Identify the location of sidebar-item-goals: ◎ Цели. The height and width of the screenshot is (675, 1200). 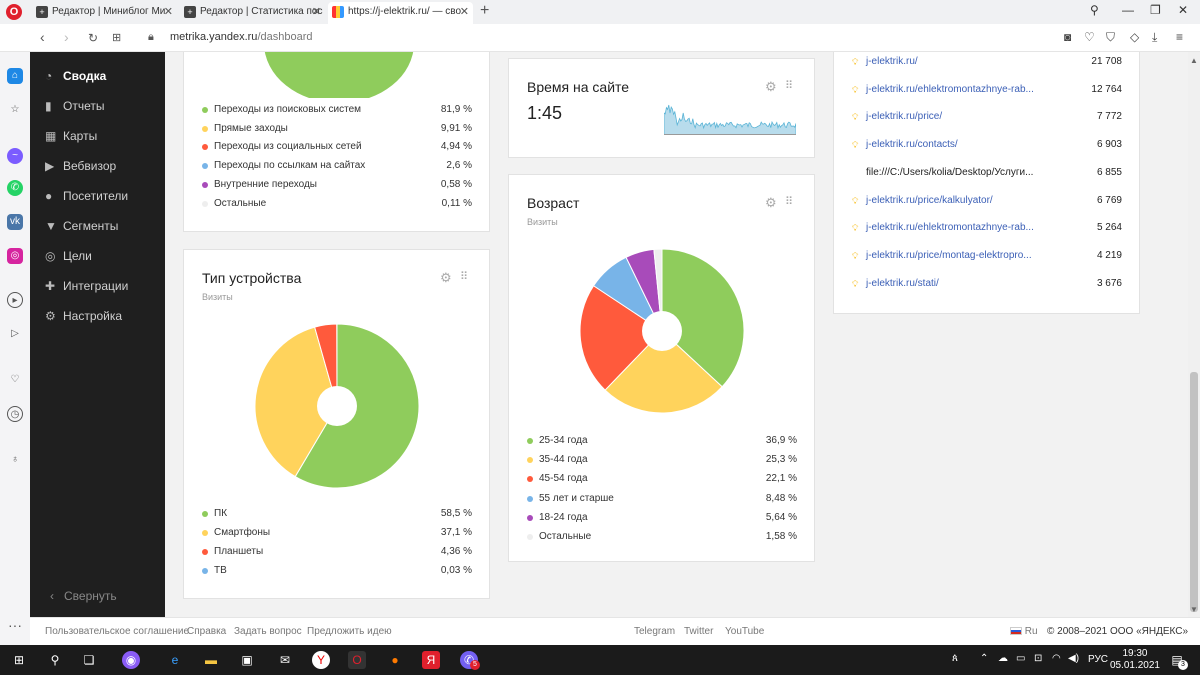
(102, 256).